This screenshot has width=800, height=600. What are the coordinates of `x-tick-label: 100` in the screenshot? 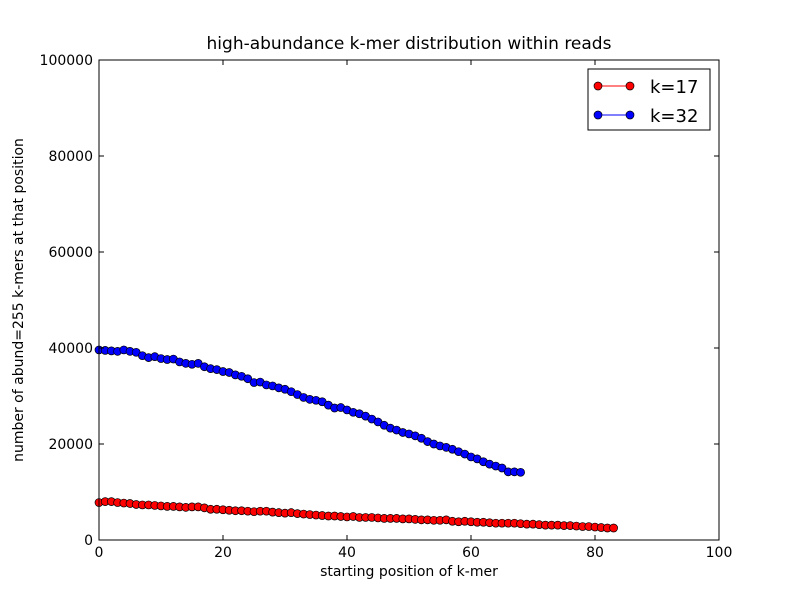 It's located at (719, 553).